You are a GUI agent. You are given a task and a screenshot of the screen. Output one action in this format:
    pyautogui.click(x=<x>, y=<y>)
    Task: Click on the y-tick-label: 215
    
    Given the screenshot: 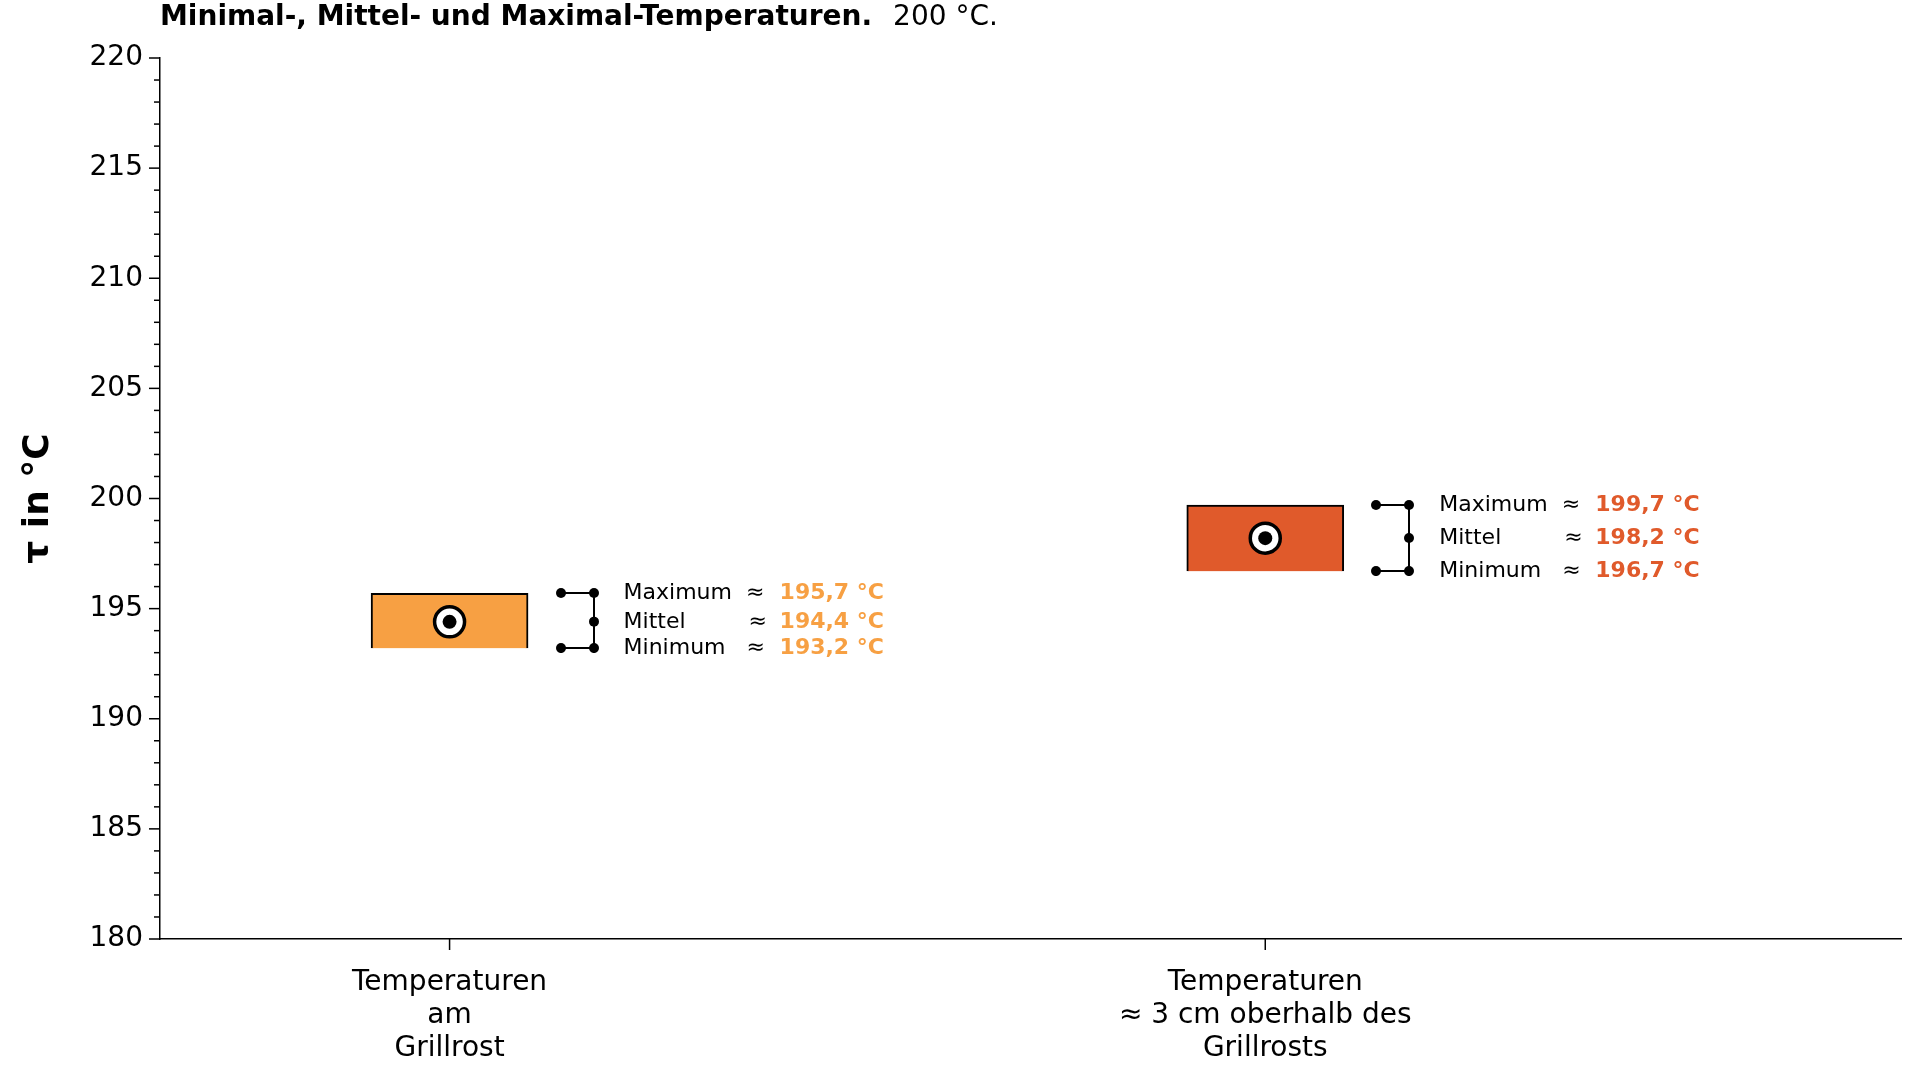 What is the action you would take?
    pyautogui.click(x=116, y=166)
    